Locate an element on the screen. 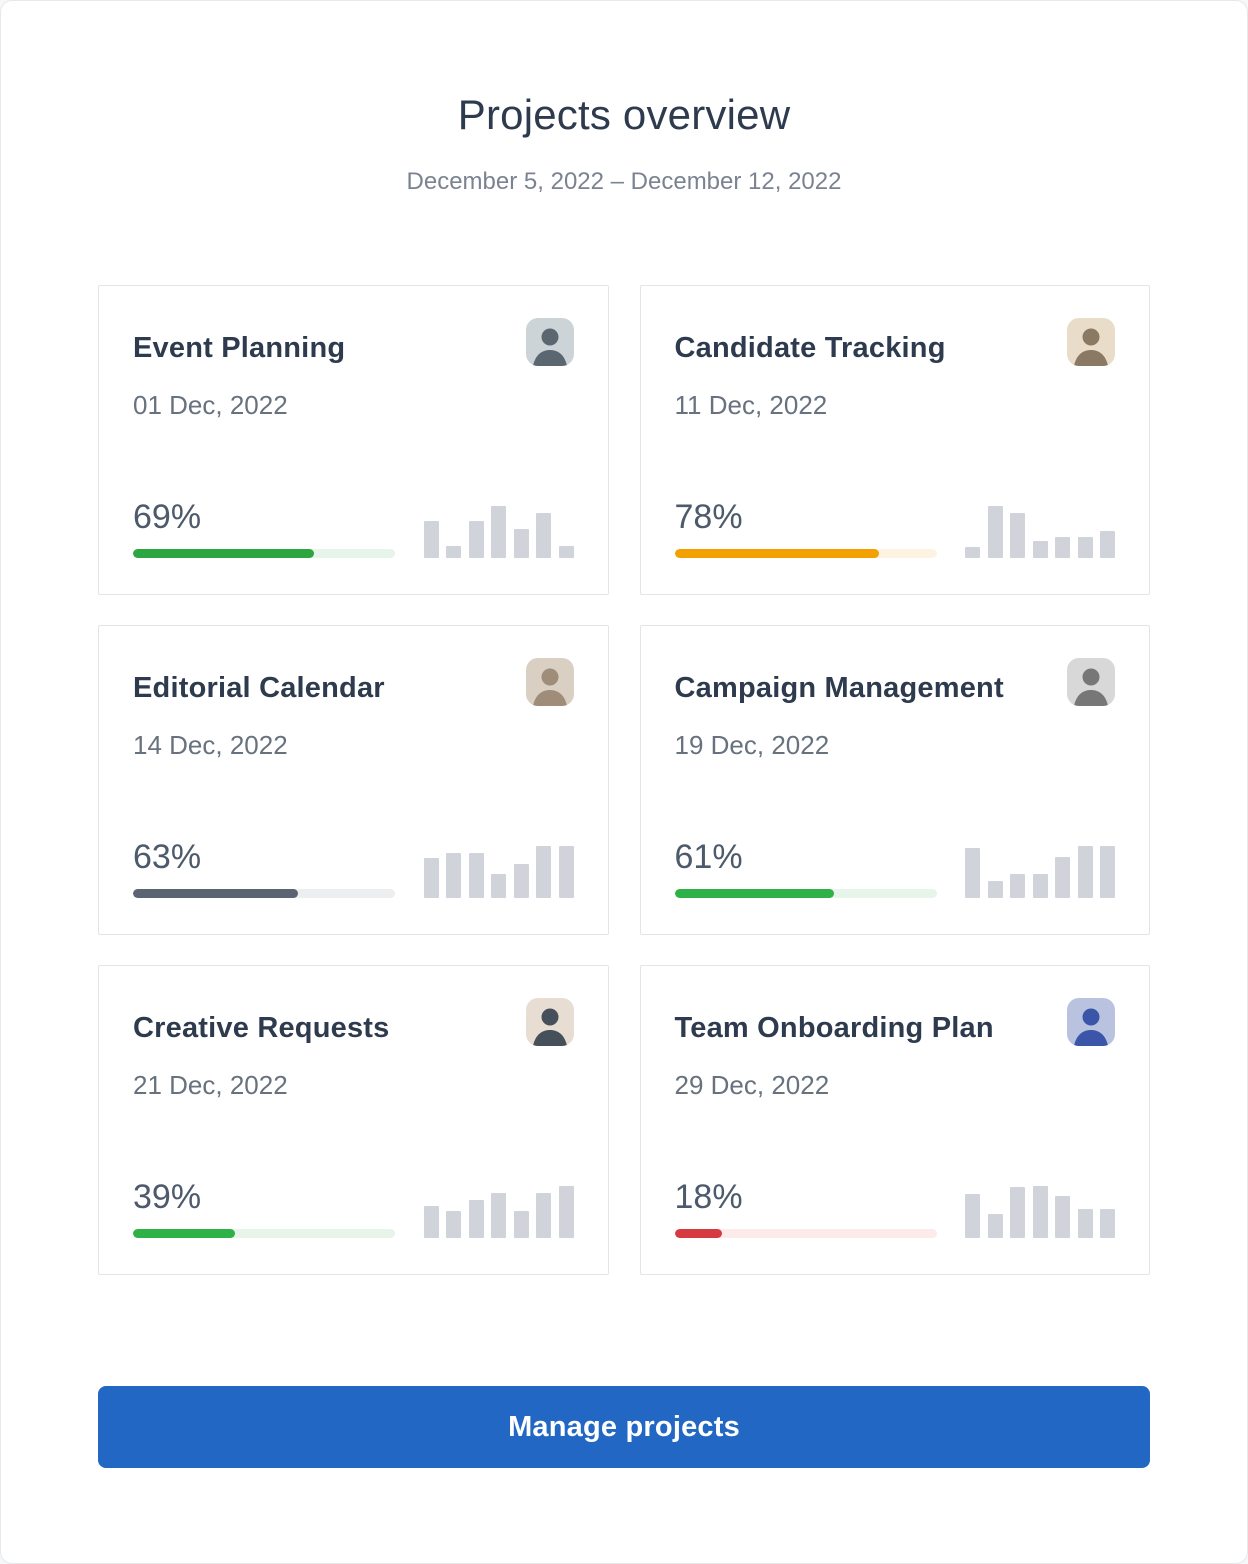 Image resolution: width=1248 pixels, height=1564 pixels. card-bottom: 18% is located at coordinates (894, 1208).